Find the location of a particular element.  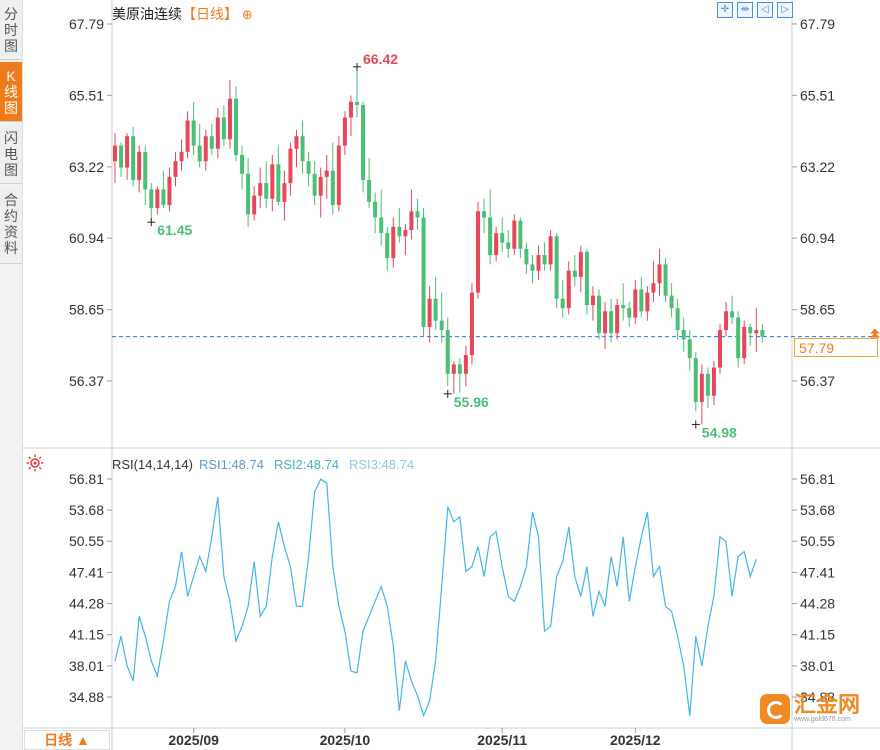

chart-toolbar: ✛ ⇹ ◁ ▷ is located at coordinates (757, 11).